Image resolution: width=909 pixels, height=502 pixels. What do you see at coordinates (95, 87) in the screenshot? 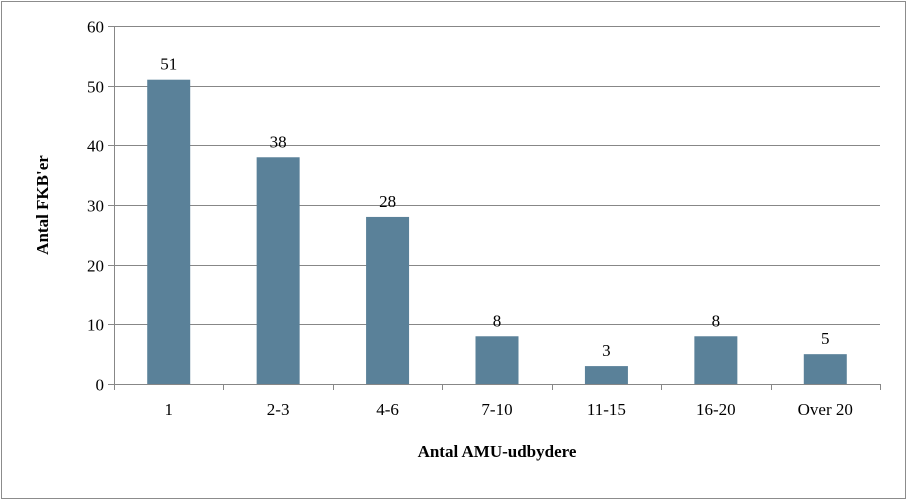
I see `y-tick-label: 50` at bounding box center [95, 87].